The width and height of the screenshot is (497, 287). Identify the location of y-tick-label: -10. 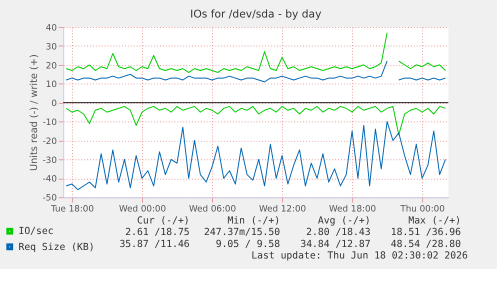
(49, 123).